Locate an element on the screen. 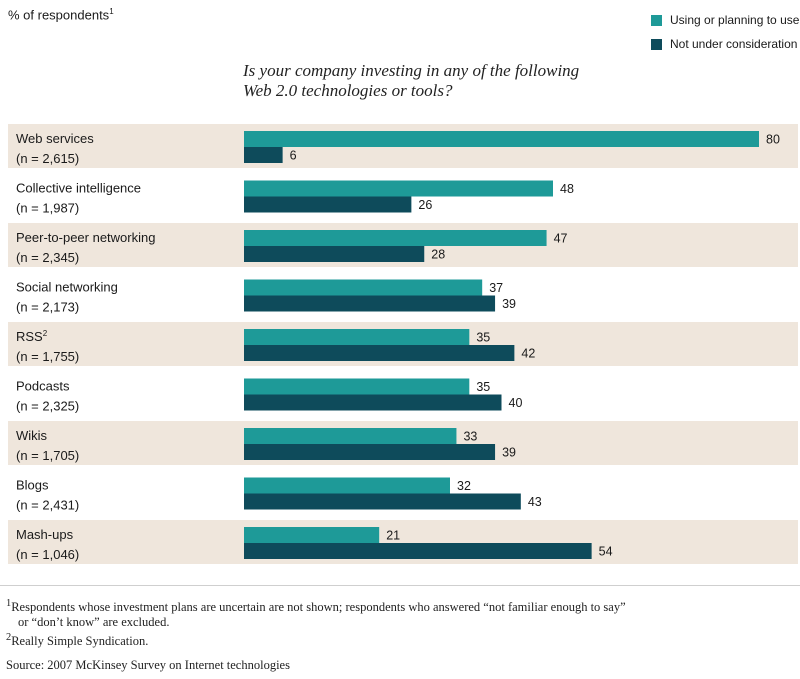 The image size is (800, 679). legend-label-using: Using or planning to use is located at coordinates (735, 20).